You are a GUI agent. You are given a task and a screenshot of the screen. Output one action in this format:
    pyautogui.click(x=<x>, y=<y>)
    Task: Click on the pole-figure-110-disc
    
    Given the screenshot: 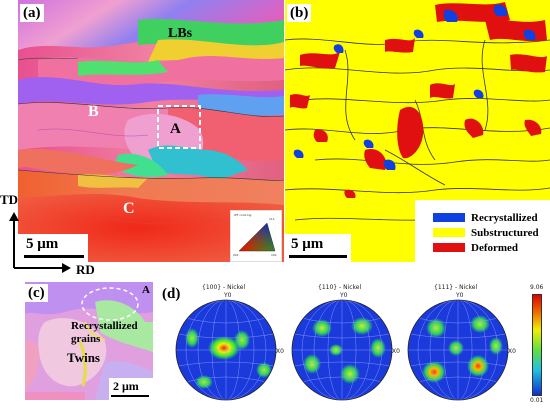 What is the action you would take?
    pyautogui.click(x=342, y=350)
    